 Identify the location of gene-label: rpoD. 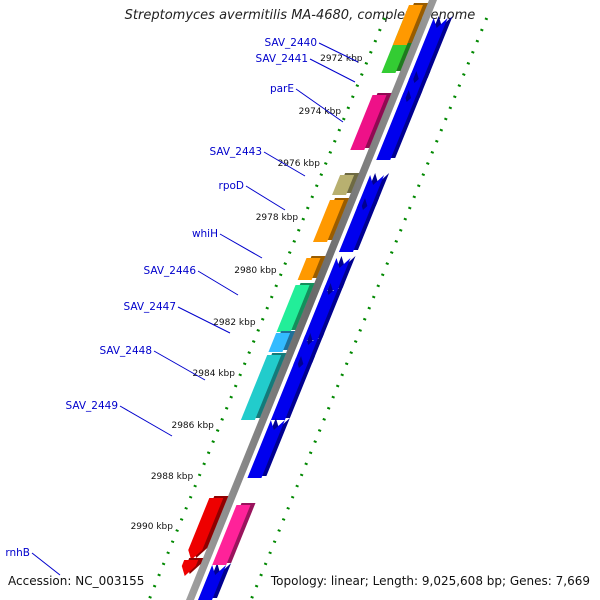
(232, 186).